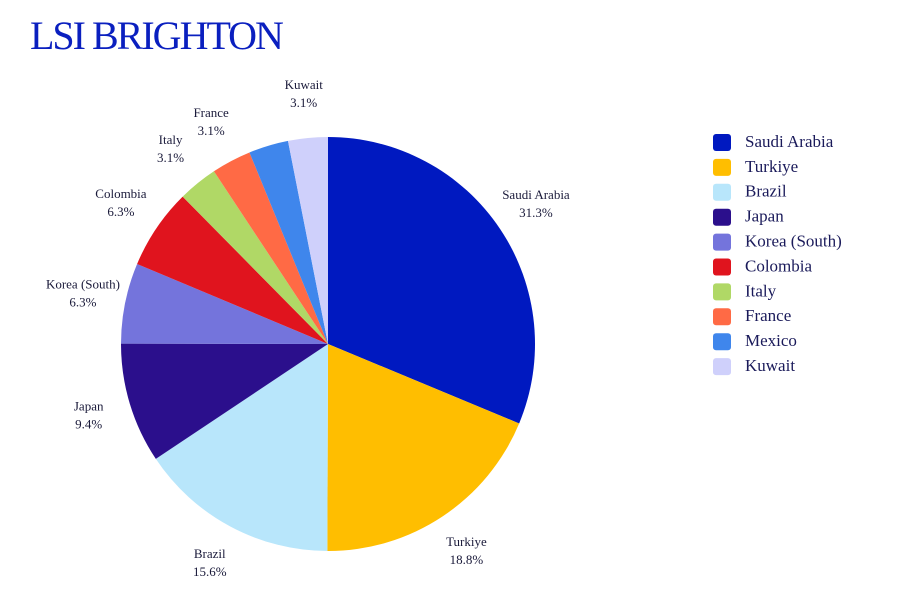  I want to click on legend-label: Japan, so click(764, 216).